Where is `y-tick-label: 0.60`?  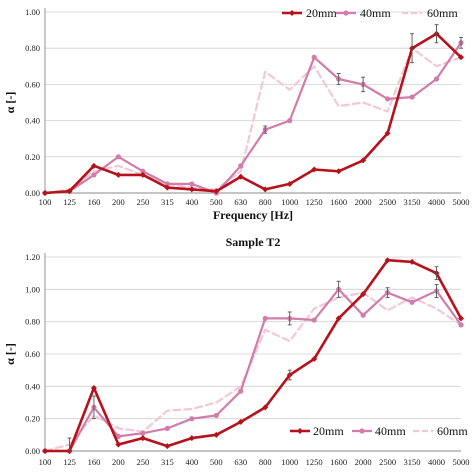
y-tick-label: 0.60 is located at coordinates (32, 354).